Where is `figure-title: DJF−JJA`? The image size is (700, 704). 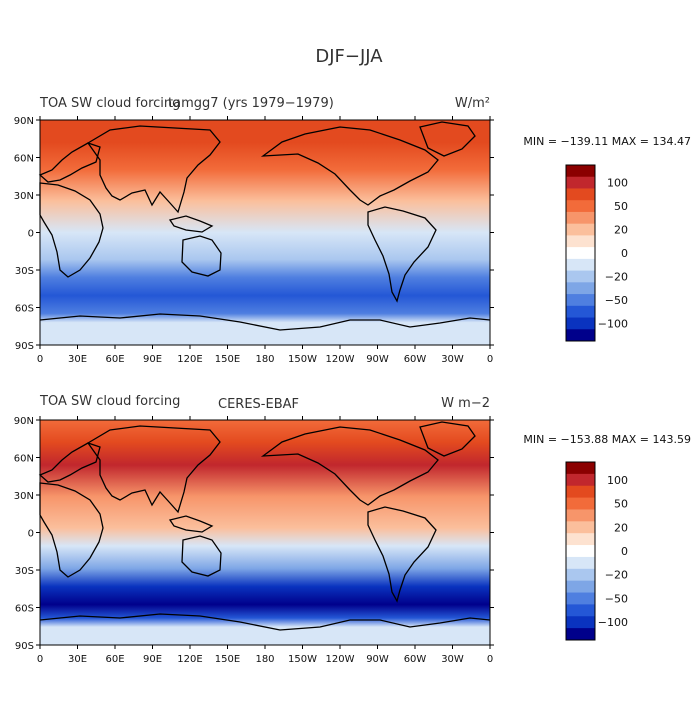
figure-title: DJF−JJA is located at coordinates (349, 56).